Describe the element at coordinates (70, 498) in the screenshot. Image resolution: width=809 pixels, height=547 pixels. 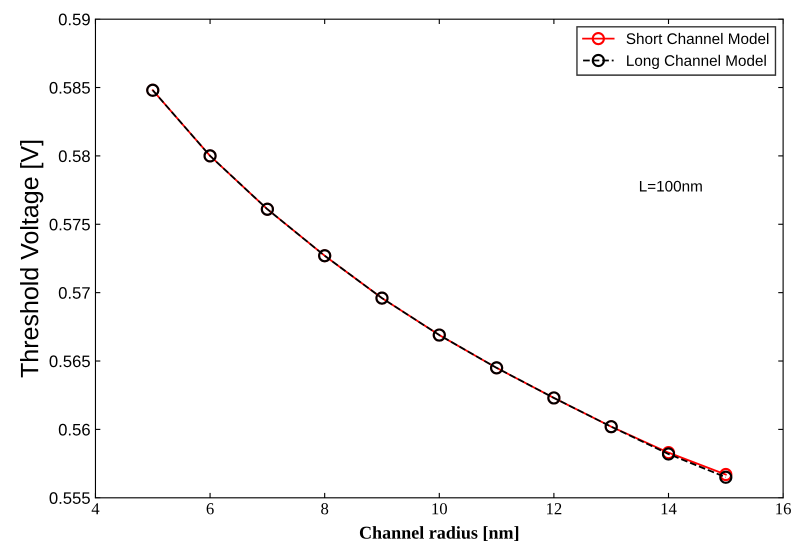
I see `y-tick-label: 0.555` at that location.